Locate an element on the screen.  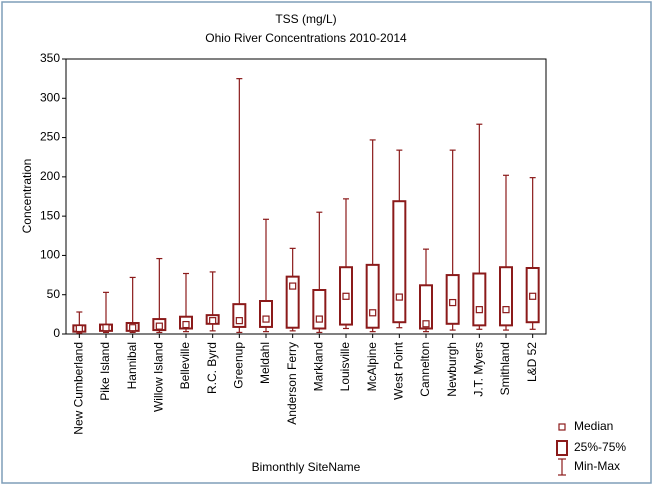
x-tick-label: Greenup is located at coordinates (239, 365).